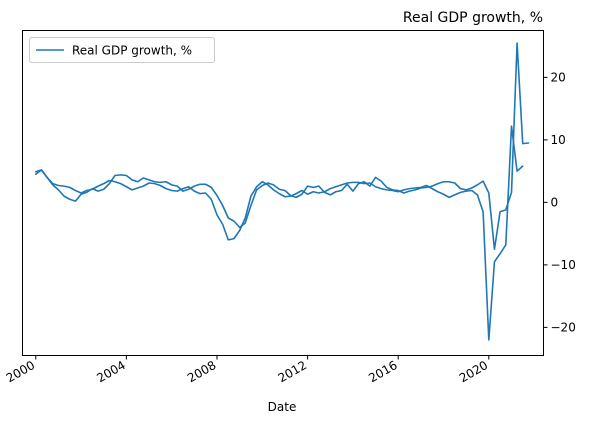 The height and width of the screenshot is (423, 590). I want to click on y-tick-label: −20, so click(563, 327).